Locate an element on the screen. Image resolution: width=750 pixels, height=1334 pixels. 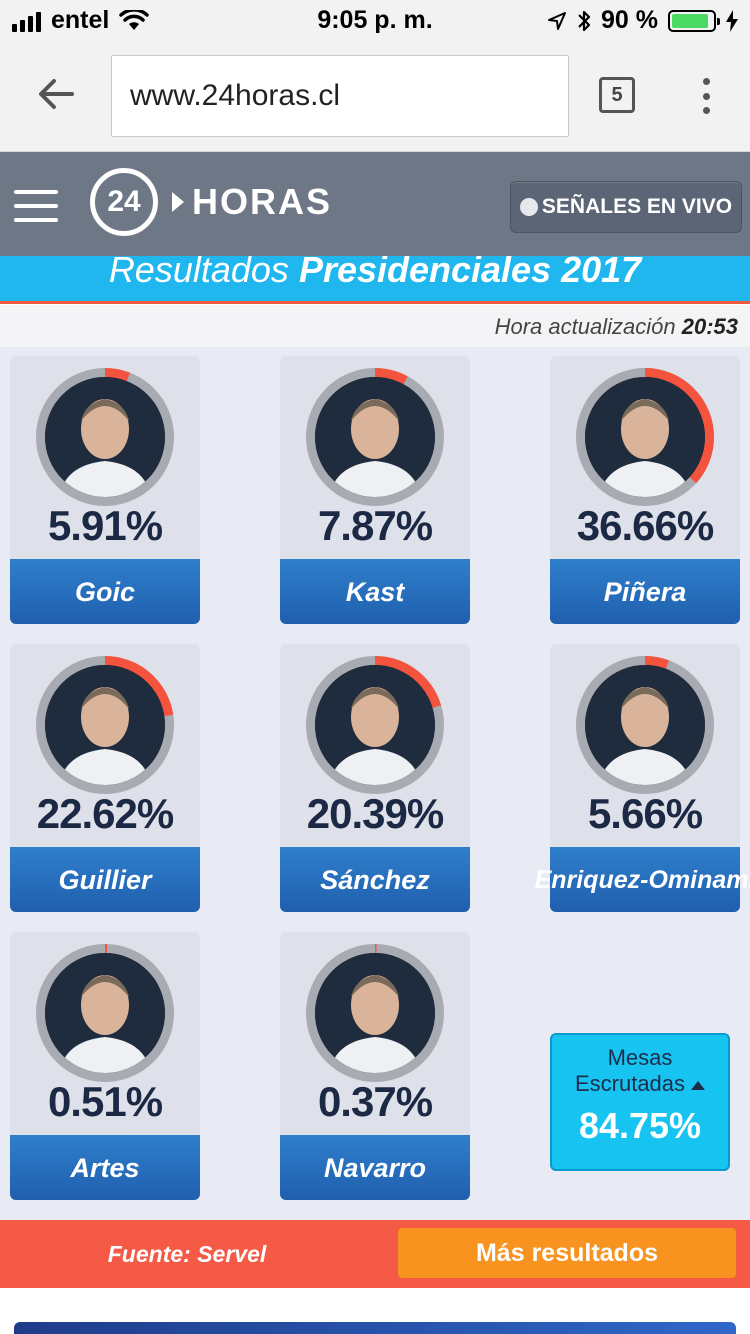
candidate-name: Navarro is located at coordinates (375, 1167).